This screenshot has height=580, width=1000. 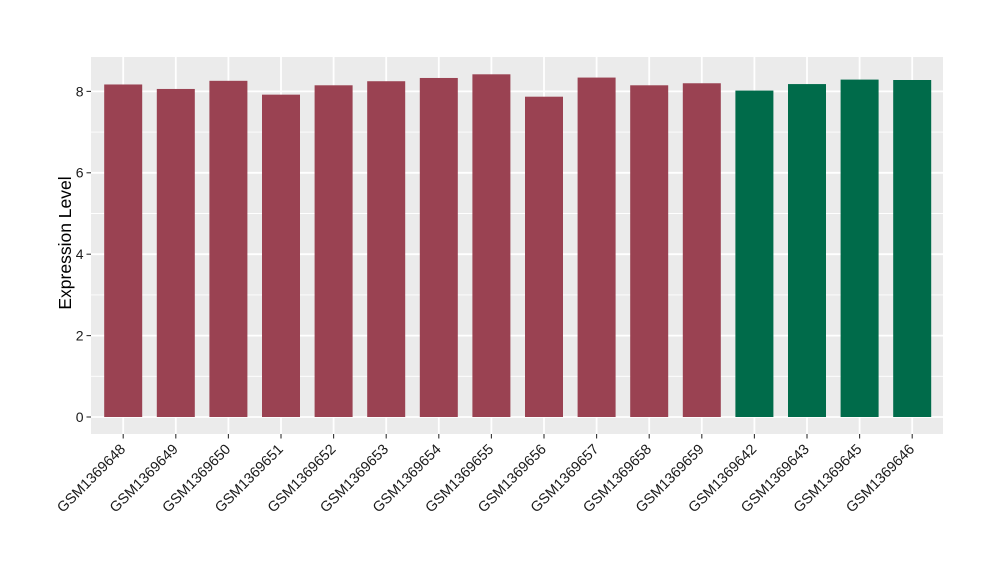 What do you see at coordinates (807, 250) in the screenshot?
I see `bar-GSM1369643` at bounding box center [807, 250].